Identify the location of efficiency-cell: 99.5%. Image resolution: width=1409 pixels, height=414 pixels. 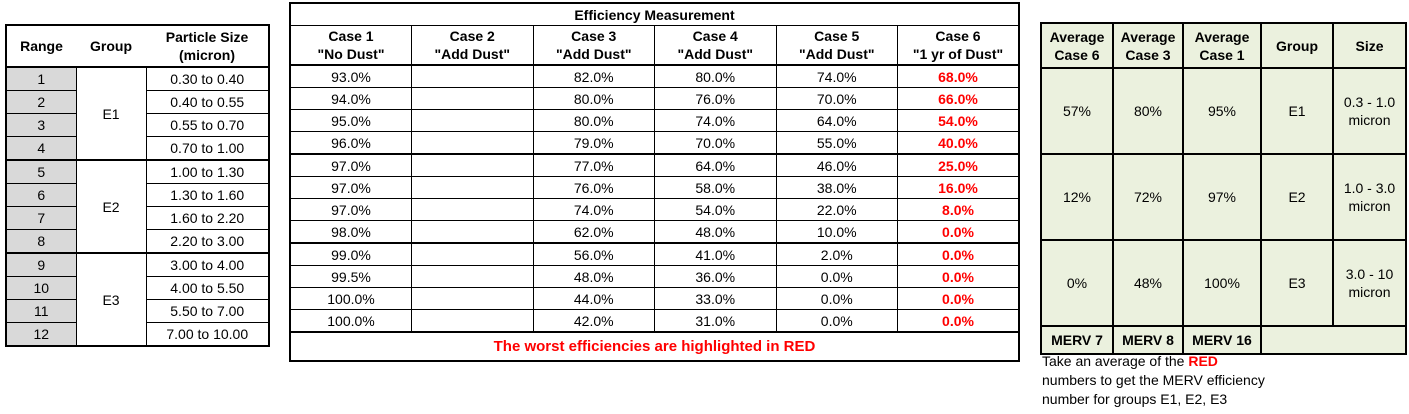
(350, 276).